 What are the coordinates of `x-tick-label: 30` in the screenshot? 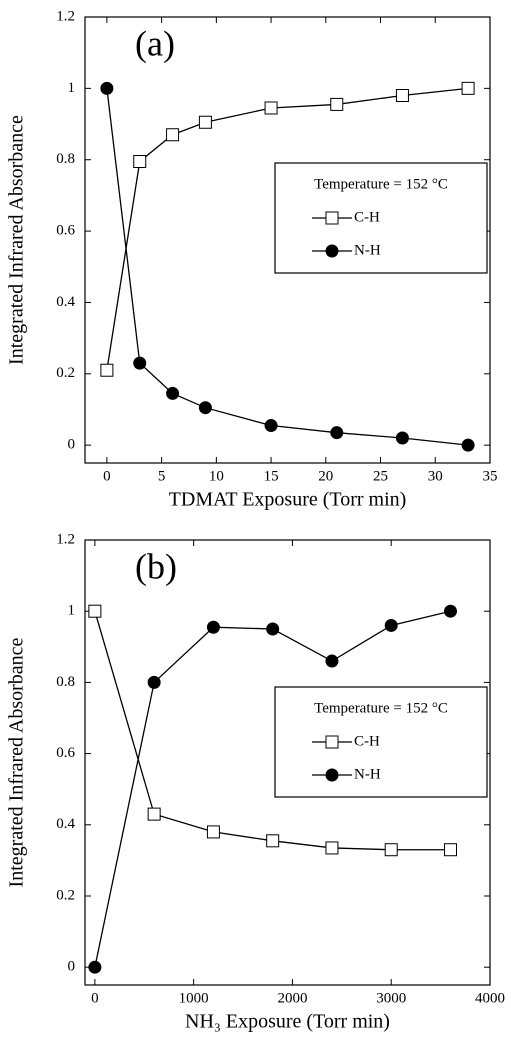 It's located at (435, 476).